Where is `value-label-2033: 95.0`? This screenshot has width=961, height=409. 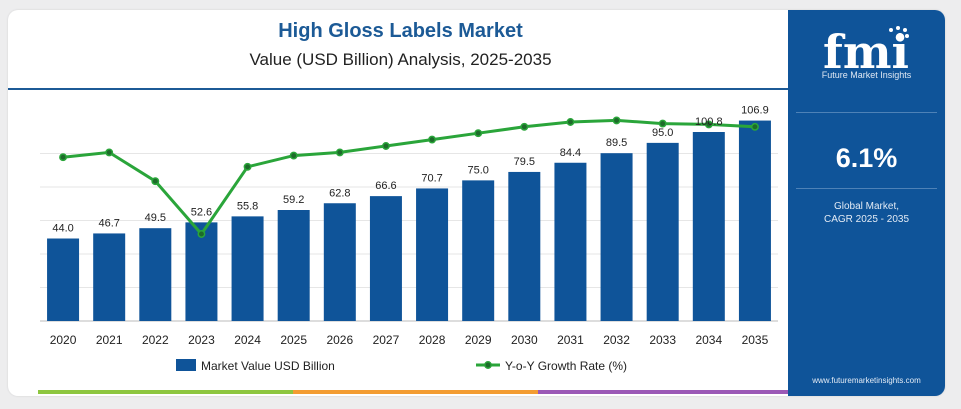 value-label-2033: 95.0 is located at coordinates (662, 133).